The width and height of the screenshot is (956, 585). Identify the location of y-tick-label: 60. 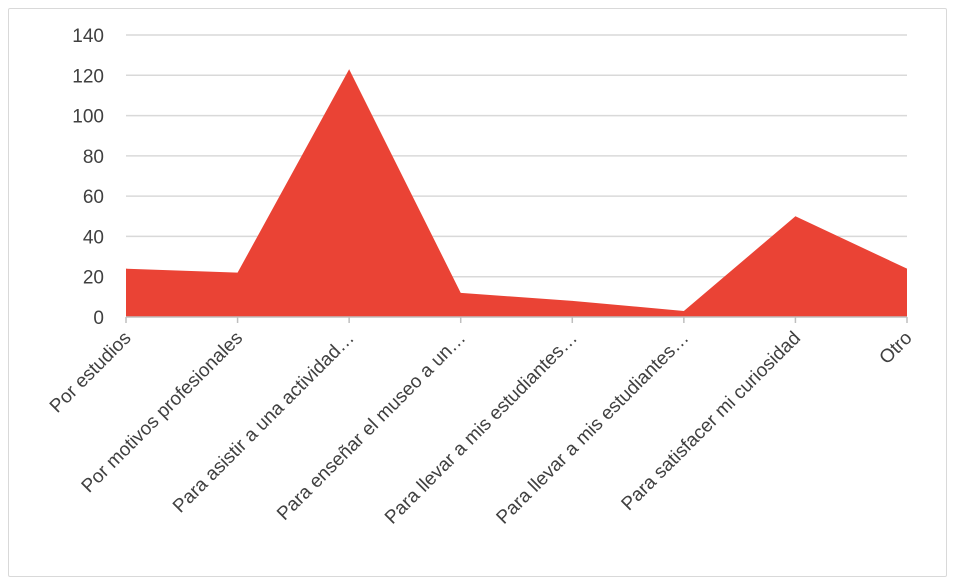
(93, 197).